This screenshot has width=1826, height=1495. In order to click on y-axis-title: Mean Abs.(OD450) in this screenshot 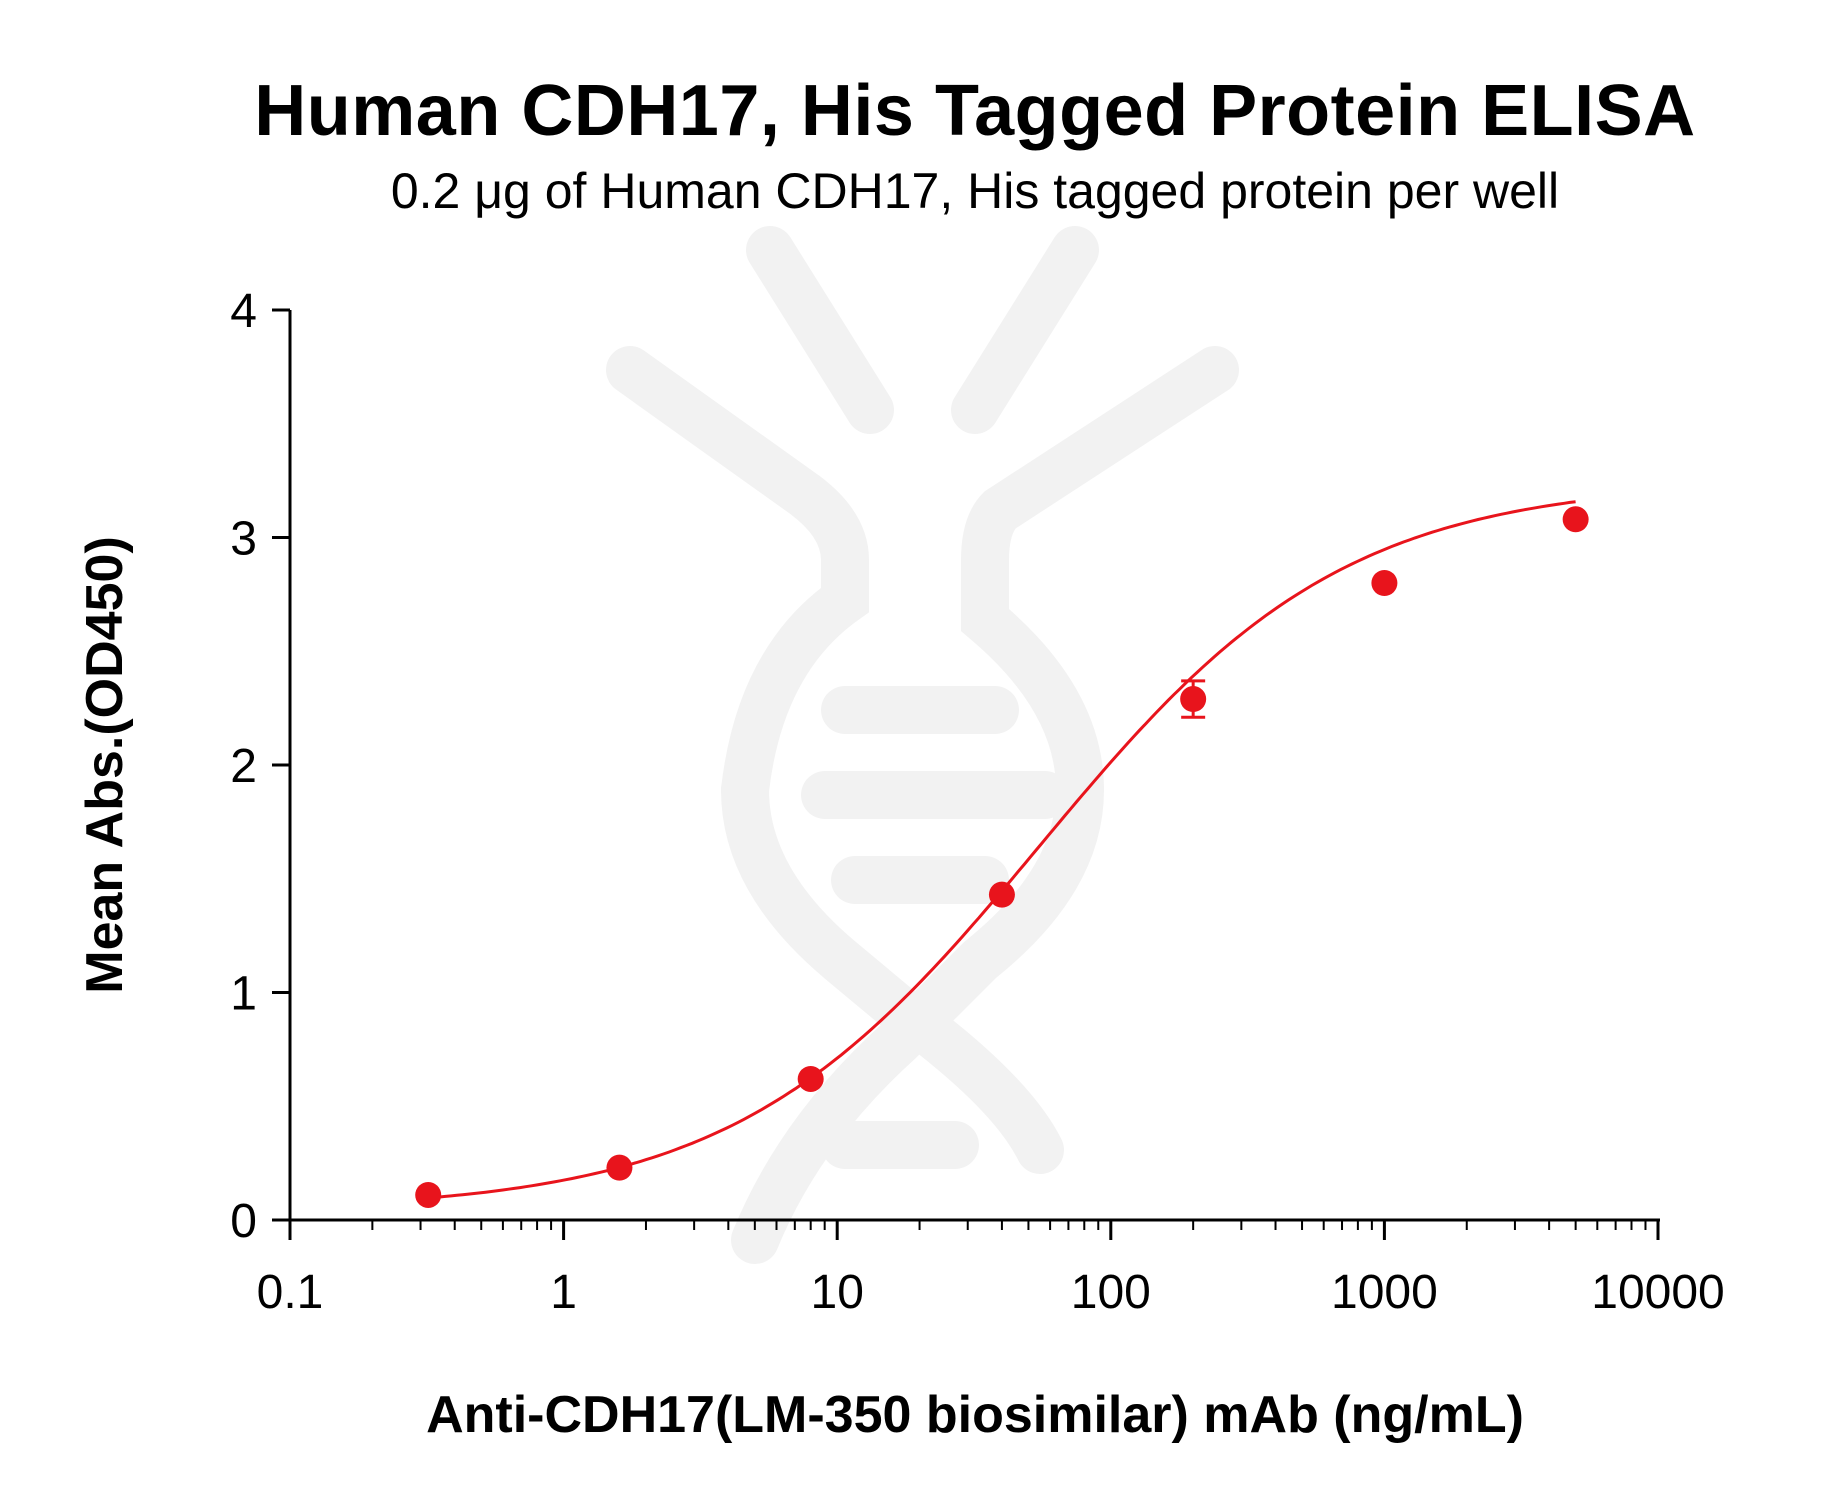, I will do `click(105, 765)`.